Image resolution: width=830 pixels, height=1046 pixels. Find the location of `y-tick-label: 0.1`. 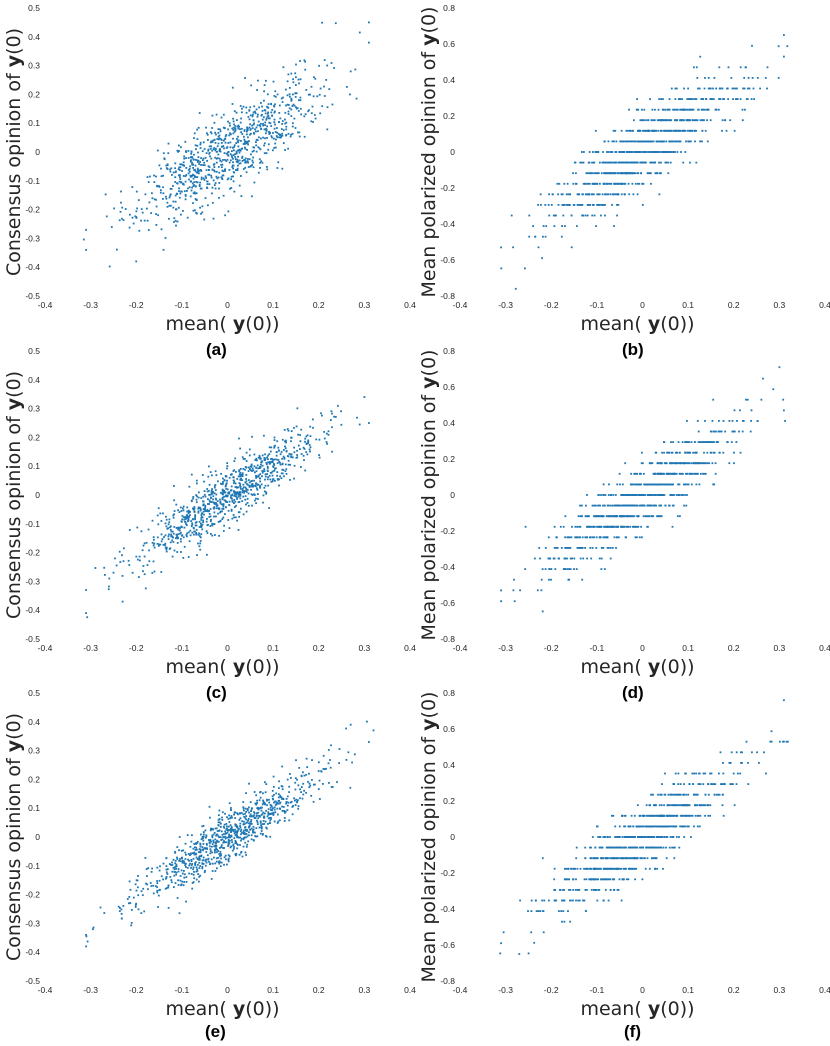

y-tick-label: 0.1 is located at coordinates (34, 123).